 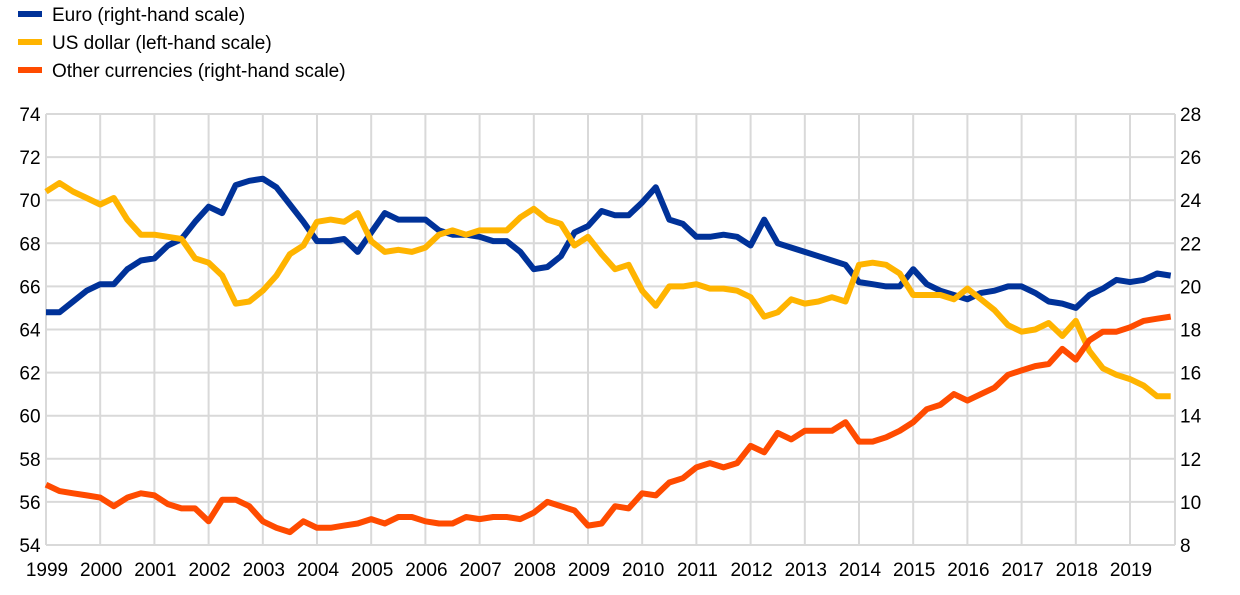 I want to click on y-right-tick-label: 12, so click(x=1190, y=460).